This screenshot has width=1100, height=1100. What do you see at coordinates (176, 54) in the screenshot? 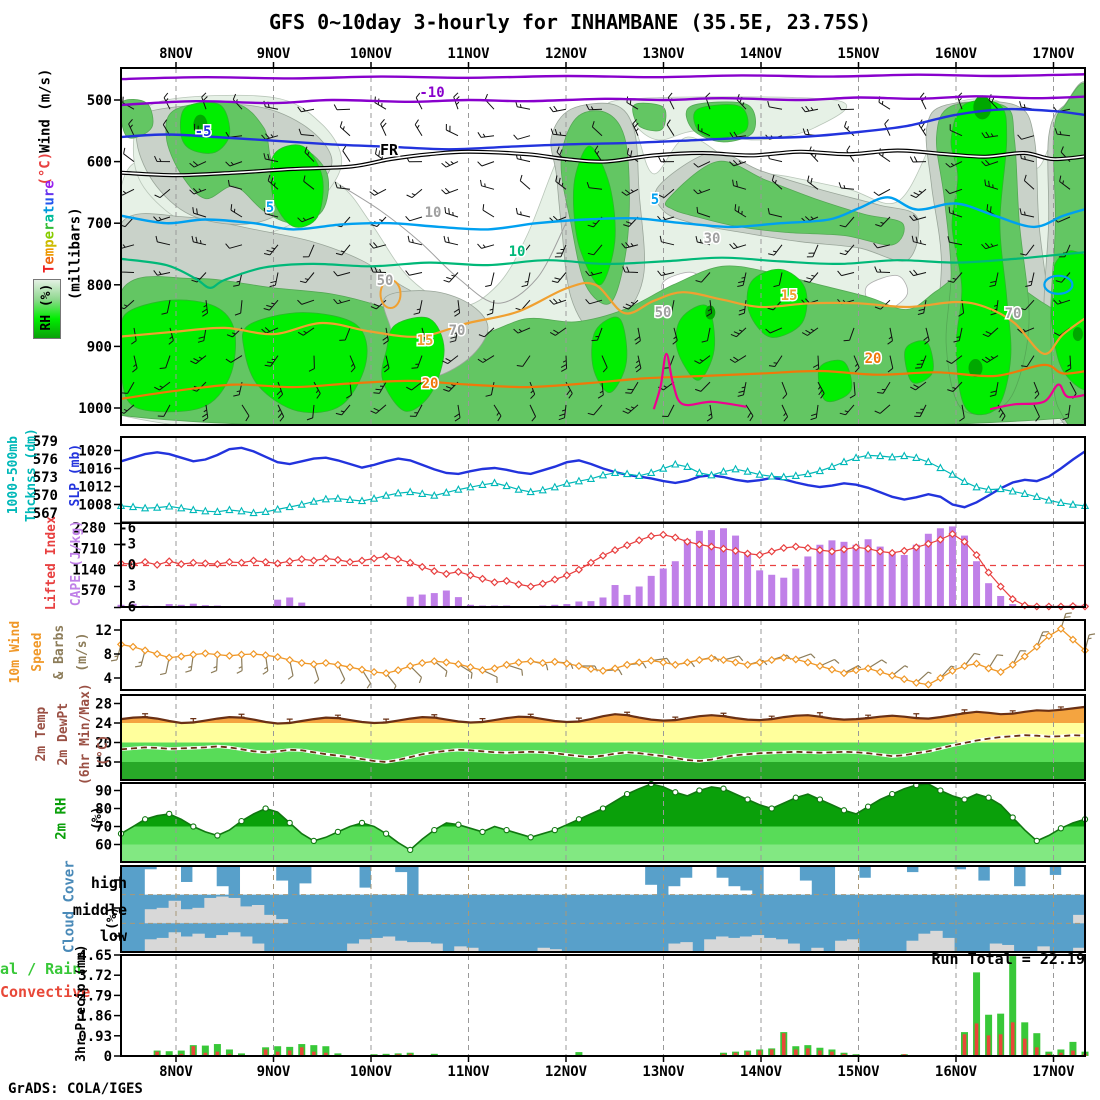
I see `date-label-top: 8NOV` at bounding box center [176, 54].